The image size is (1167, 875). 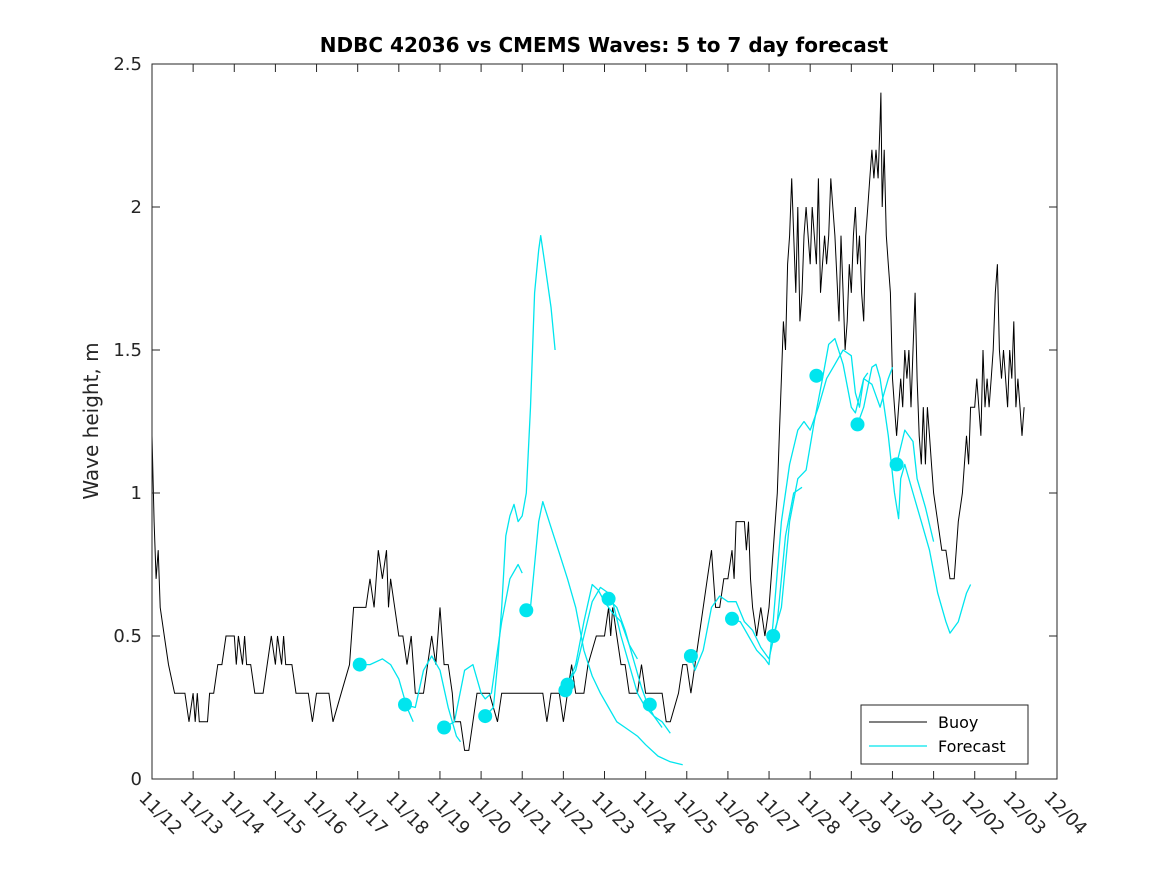 I want to click on y-tick-label: 1.5, so click(x=127, y=350).